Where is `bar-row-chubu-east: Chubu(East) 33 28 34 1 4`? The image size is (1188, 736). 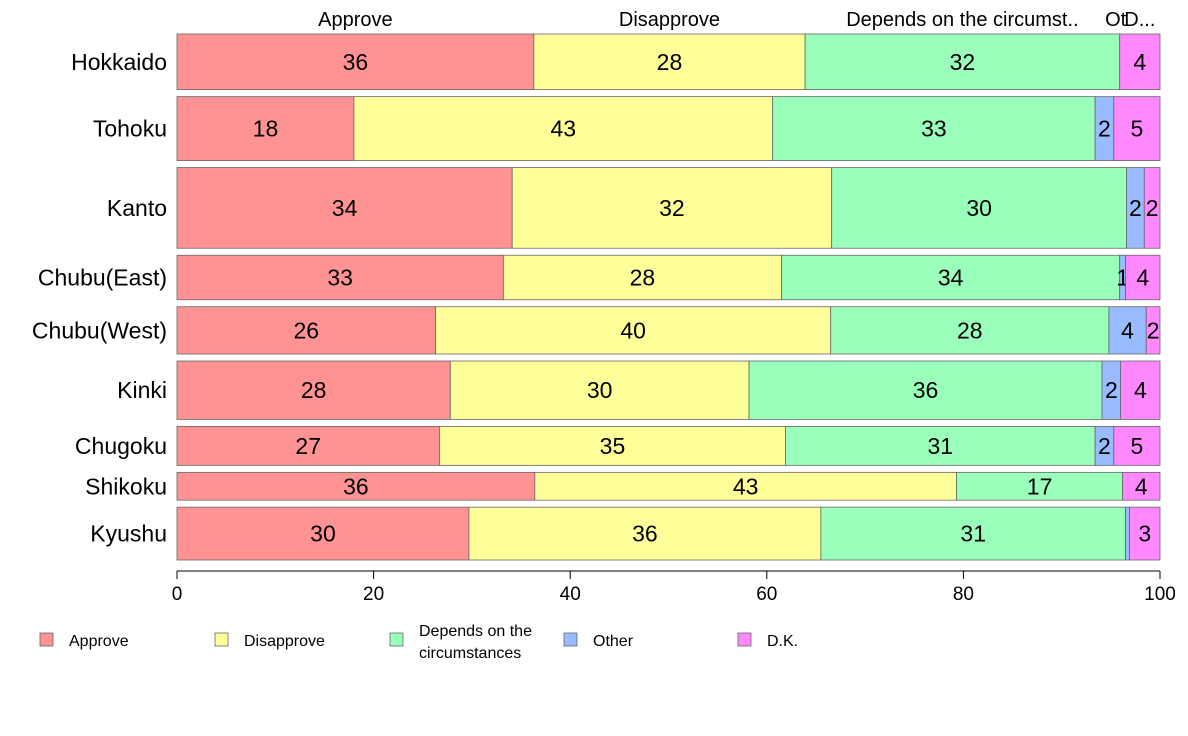 bar-row-chubu-east: Chubu(East) 33 28 34 1 4 is located at coordinates (599, 277).